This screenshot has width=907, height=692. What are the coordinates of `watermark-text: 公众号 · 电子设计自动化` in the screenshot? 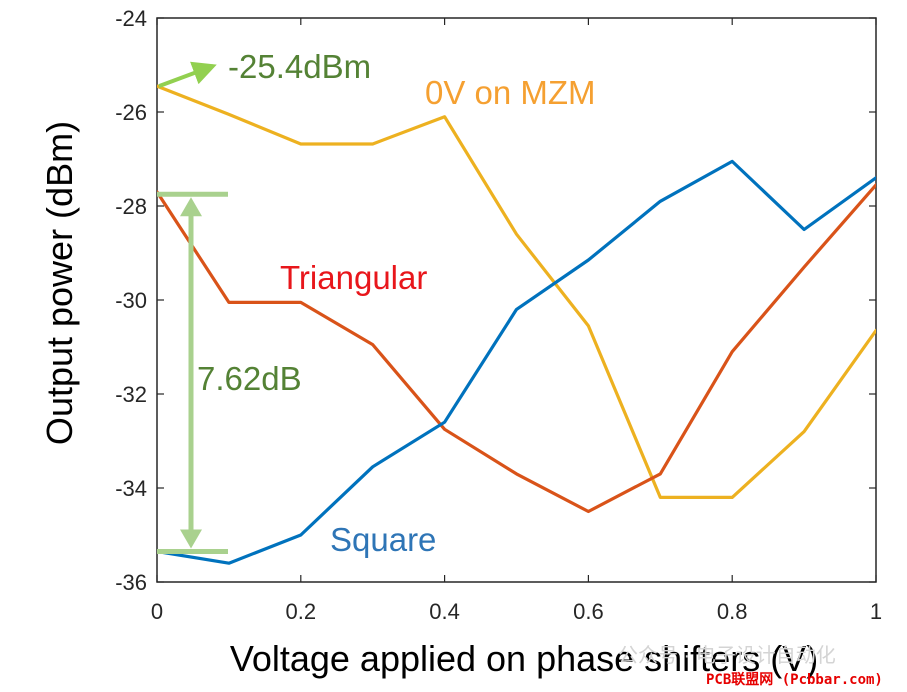 It's located at (727, 655).